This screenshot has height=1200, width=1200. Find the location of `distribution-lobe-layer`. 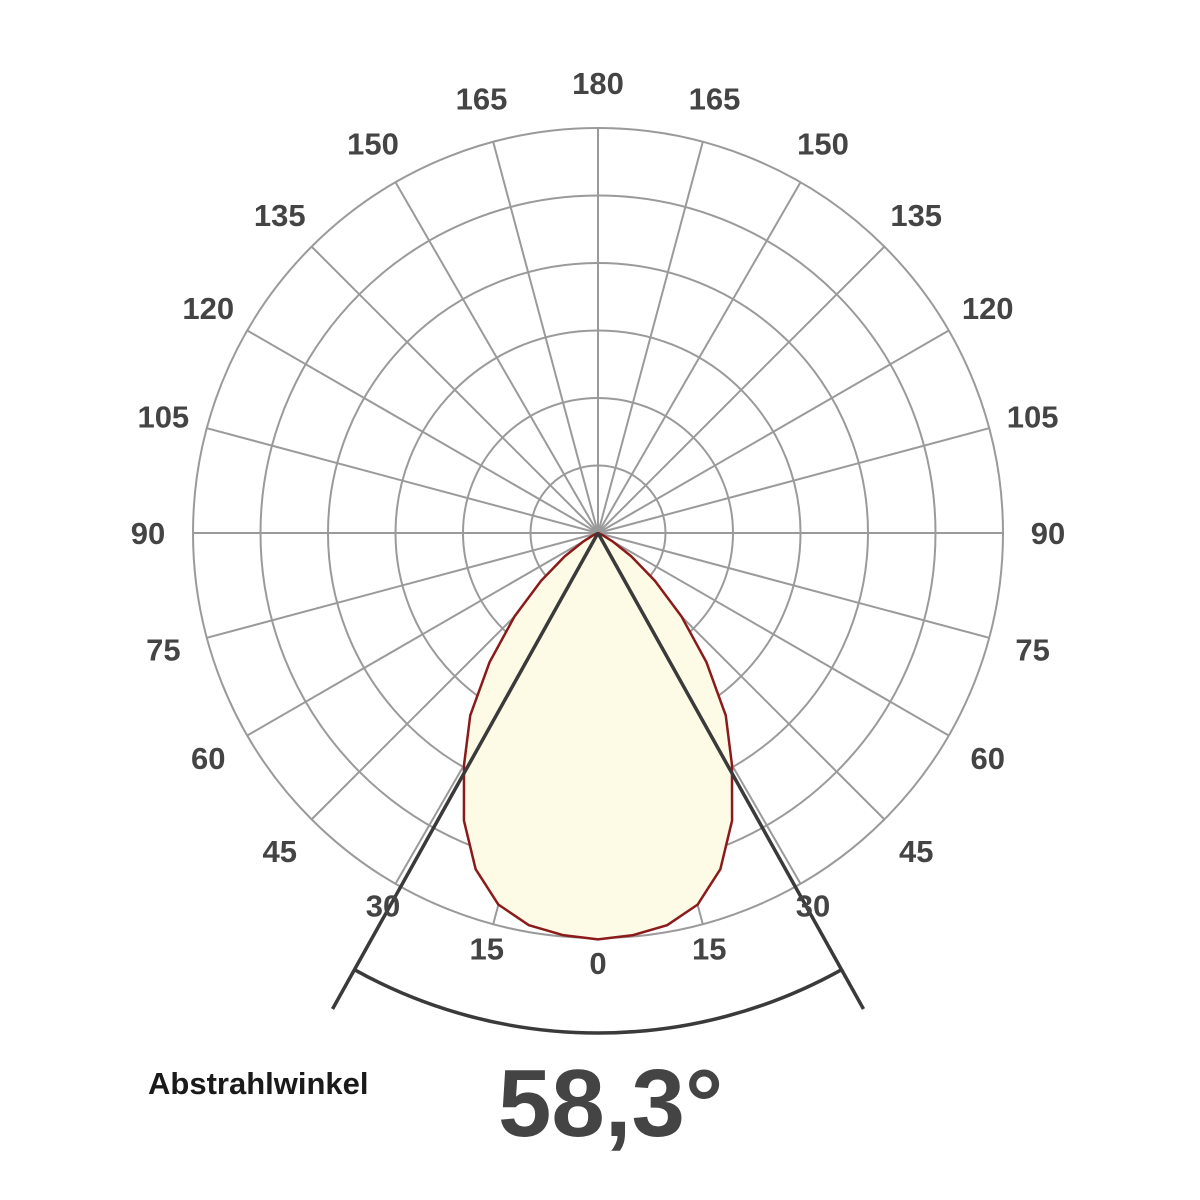

distribution-lobe-layer is located at coordinates (598, 736).